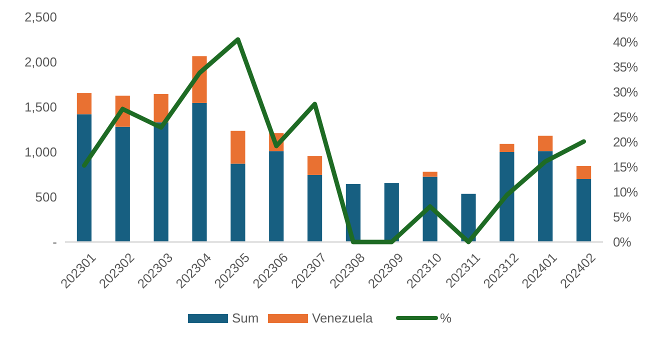 The image size is (648, 342). Describe the element at coordinates (40, 17) in the screenshot. I see `y-tick-label: 2,500` at that location.